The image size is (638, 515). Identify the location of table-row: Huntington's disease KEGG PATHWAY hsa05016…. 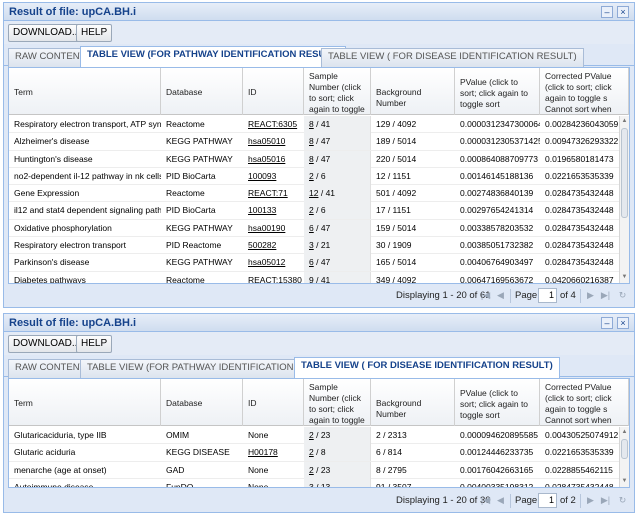
(319, 159).